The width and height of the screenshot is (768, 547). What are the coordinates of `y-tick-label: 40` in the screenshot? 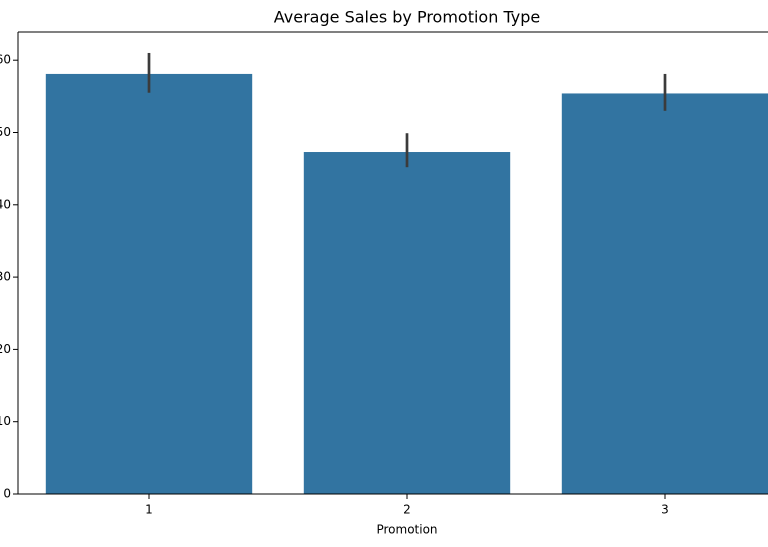 It's located at (5, 204).